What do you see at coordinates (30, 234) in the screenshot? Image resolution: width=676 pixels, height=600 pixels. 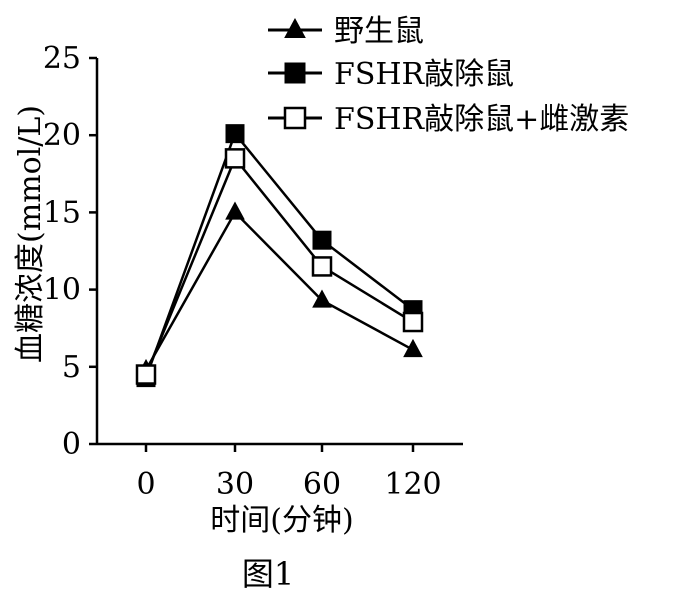 I see `y-axis-title: 血糖浓度(mmol/L)` at bounding box center [30, 234].